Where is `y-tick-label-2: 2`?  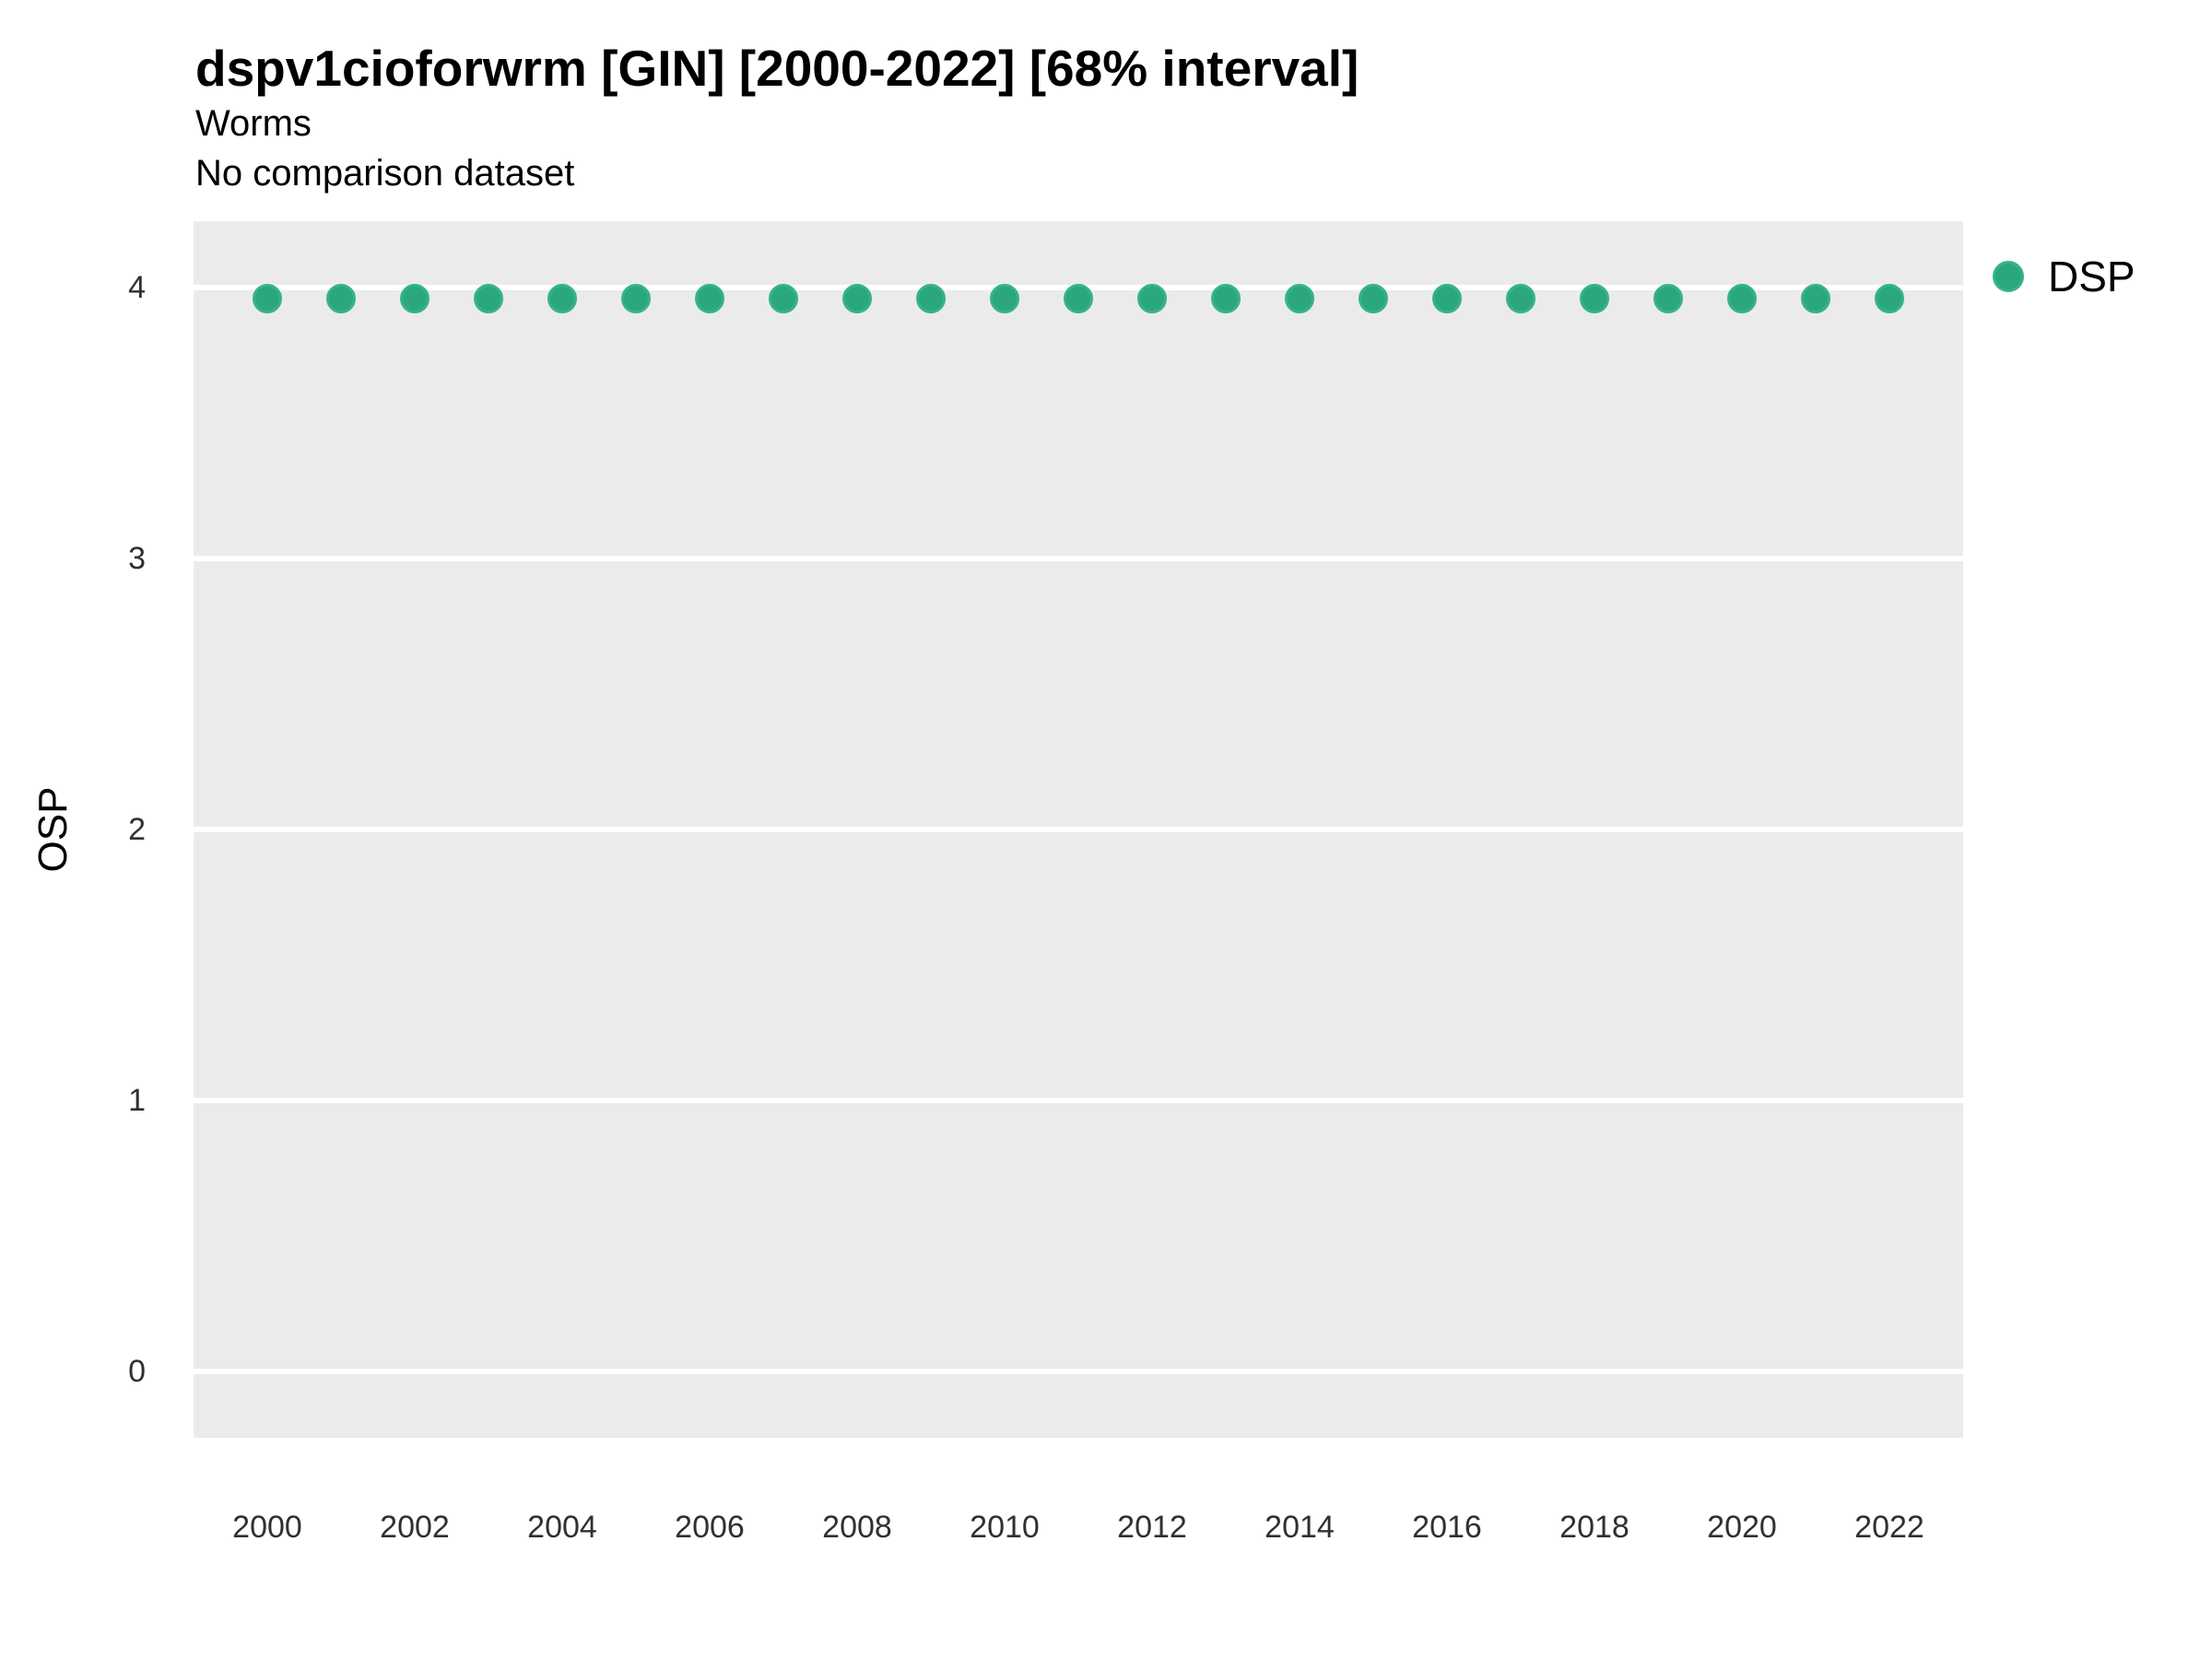 y-tick-label-2: 2 is located at coordinates (137, 829).